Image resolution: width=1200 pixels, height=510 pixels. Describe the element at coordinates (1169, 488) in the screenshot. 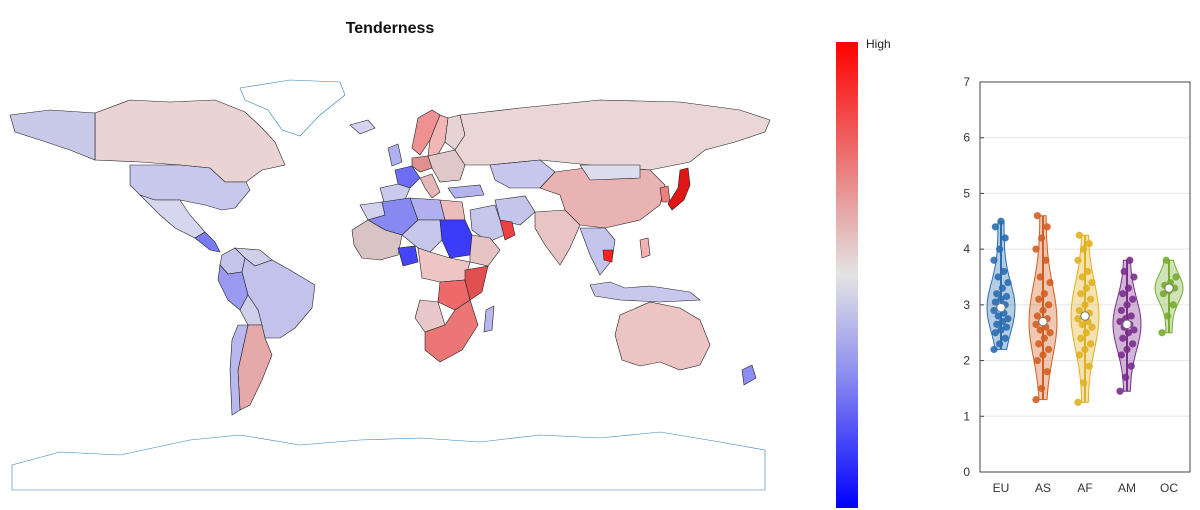

I see `x-tick-label: OC` at that location.